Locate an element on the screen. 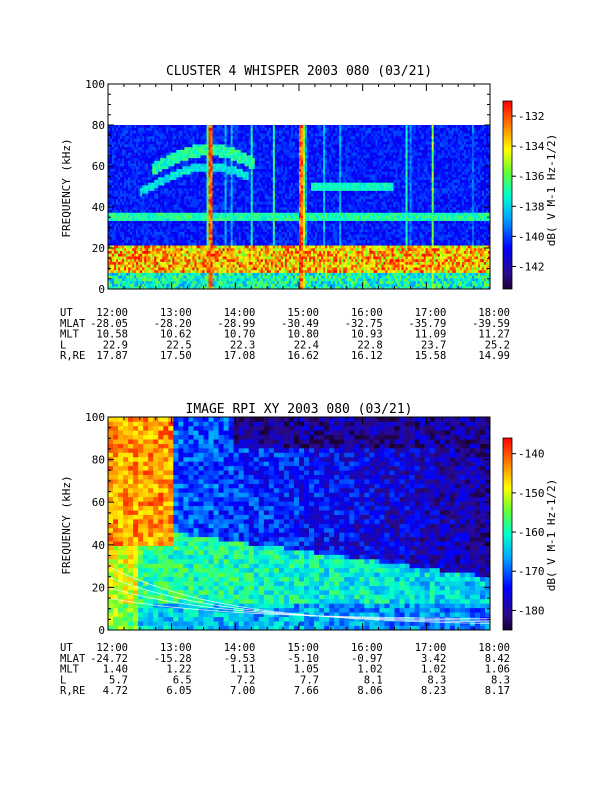 The height and width of the screenshot is (800, 600). ephemeris-value: 7.00 is located at coordinates (242, 691).